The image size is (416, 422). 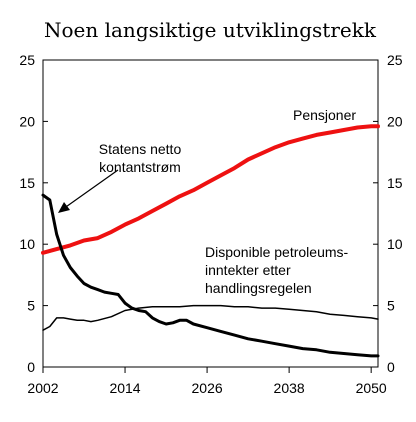 What do you see at coordinates (395, 244) in the screenshot?
I see `y-tick-label-right: 10` at bounding box center [395, 244].